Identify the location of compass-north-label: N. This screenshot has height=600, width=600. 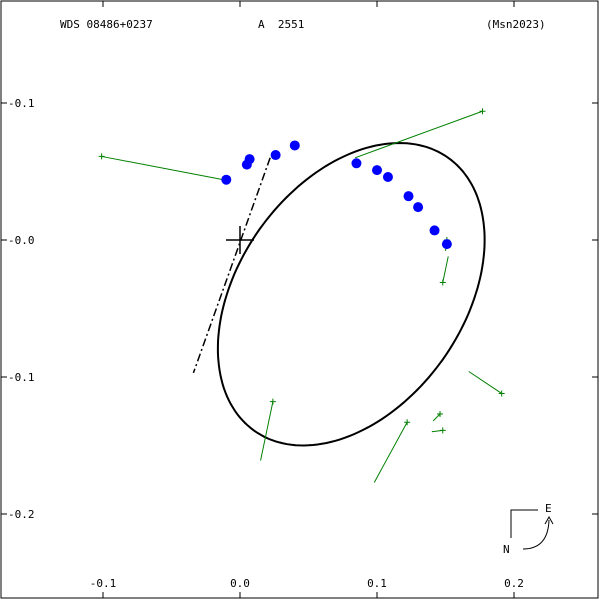
(506, 549).